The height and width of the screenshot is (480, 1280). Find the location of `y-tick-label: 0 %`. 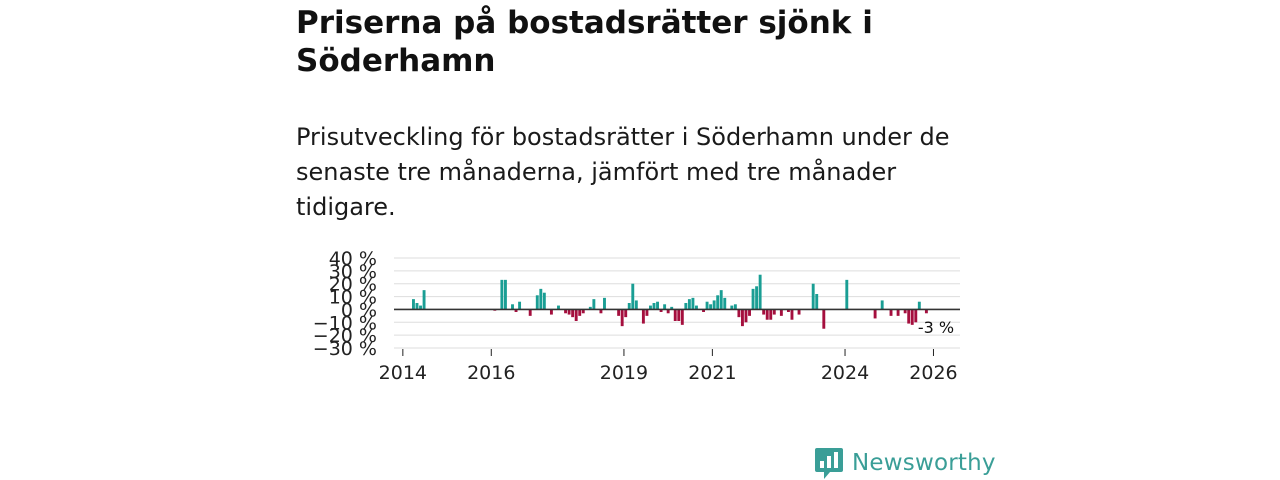

y-tick-label: 0 % is located at coordinates (359, 310).